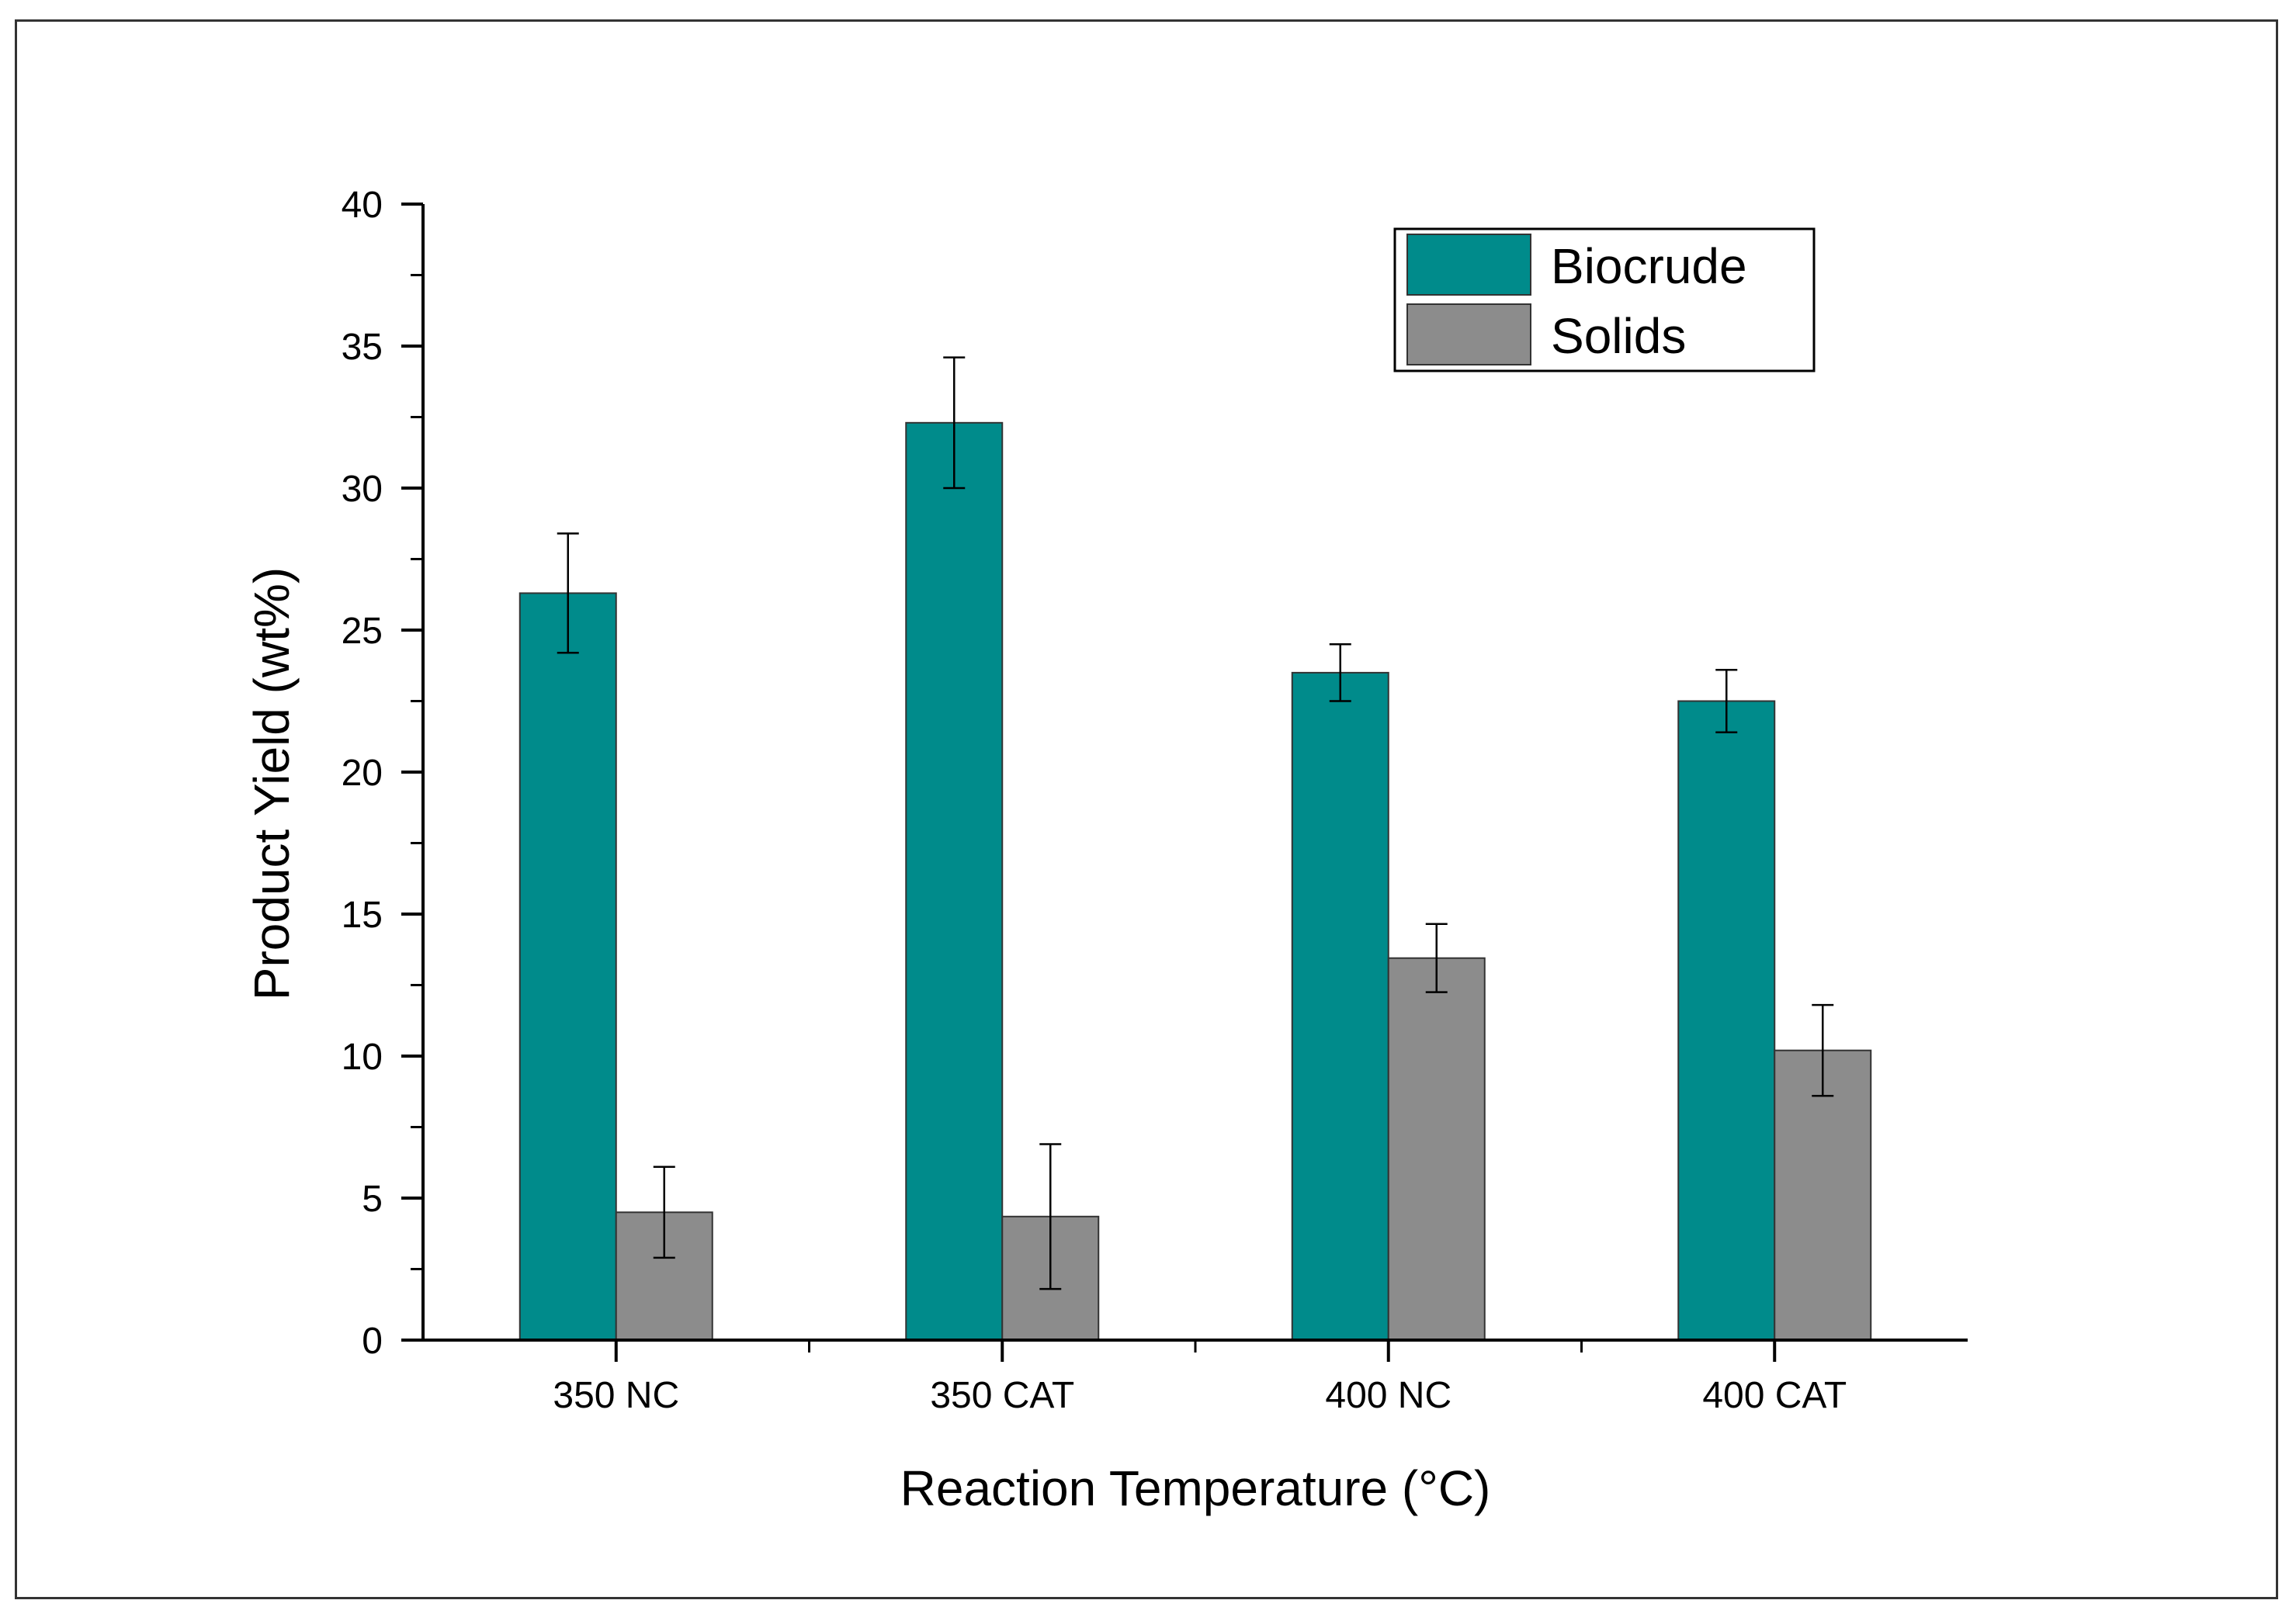  What do you see at coordinates (1726, 1021) in the screenshot?
I see `bar-biocrude-400-cat` at bounding box center [1726, 1021].